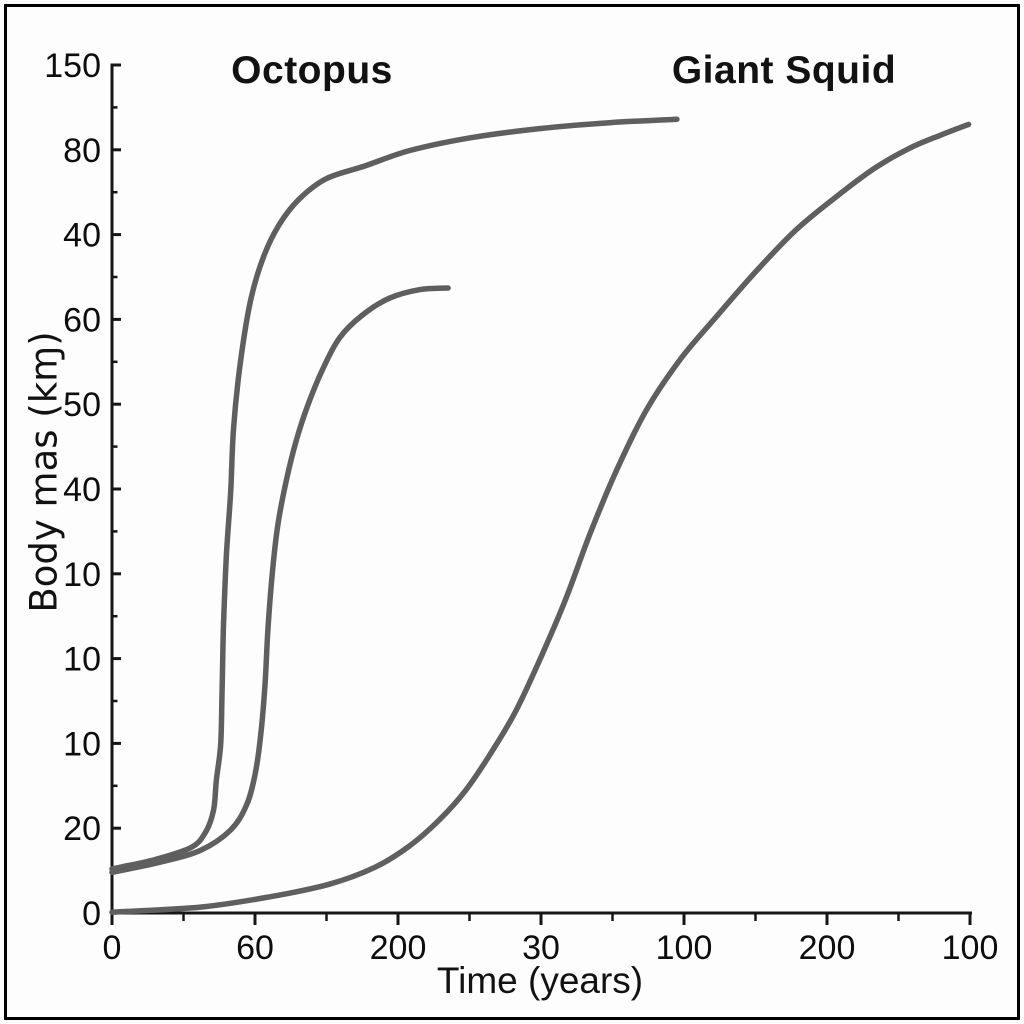  Describe the element at coordinates (44, 472) in the screenshot. I see `y-axis-title: Body mas (kɱ)` at that location.